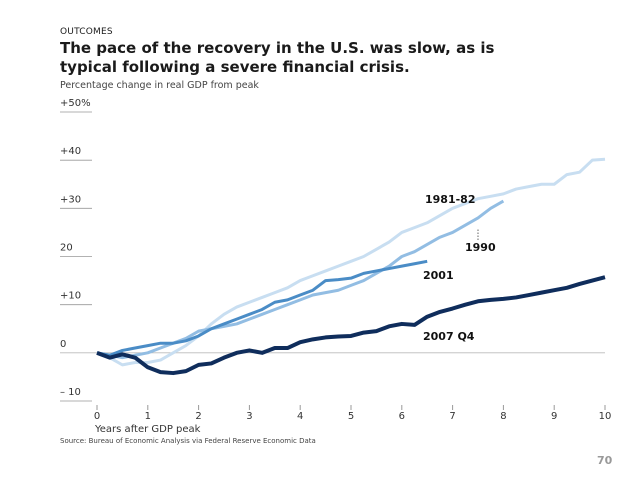 The width and height of the screenshot is (638, 493). Describe the element at coordinates (249, 416) in the screenshot. I see `x-tick-label: 3` at that location.